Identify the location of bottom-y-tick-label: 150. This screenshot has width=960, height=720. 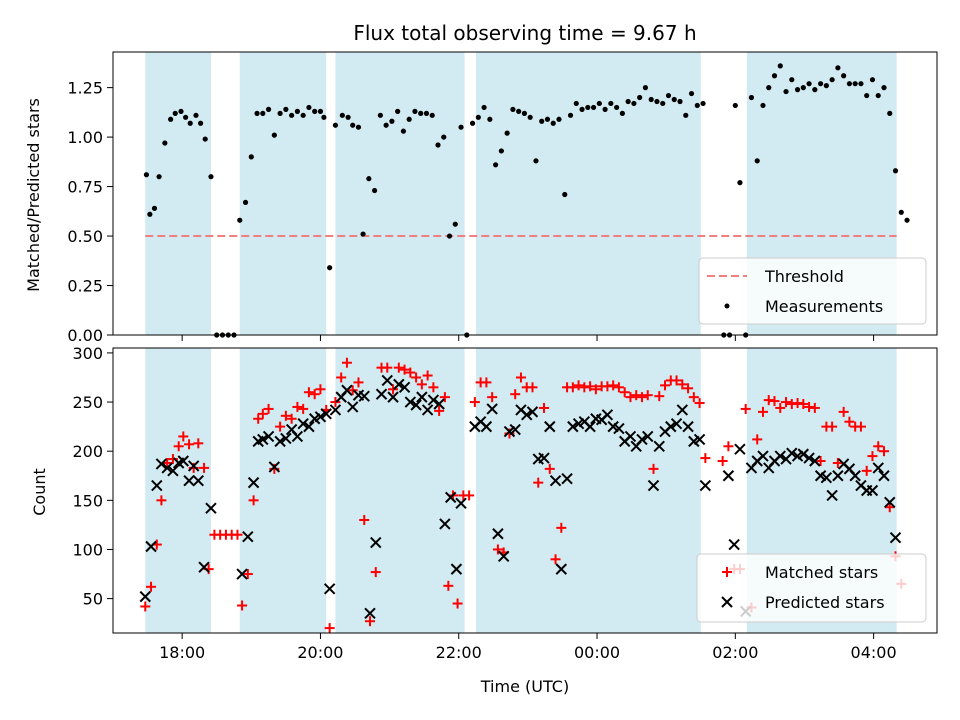
(87, 500).